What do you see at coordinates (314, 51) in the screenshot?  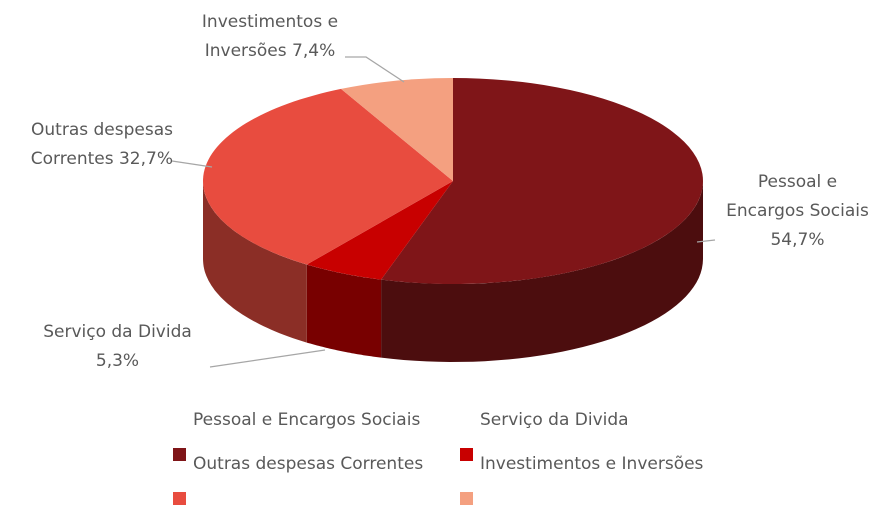 I see `label-value: 7,4%` at bounding box center [314, 51].